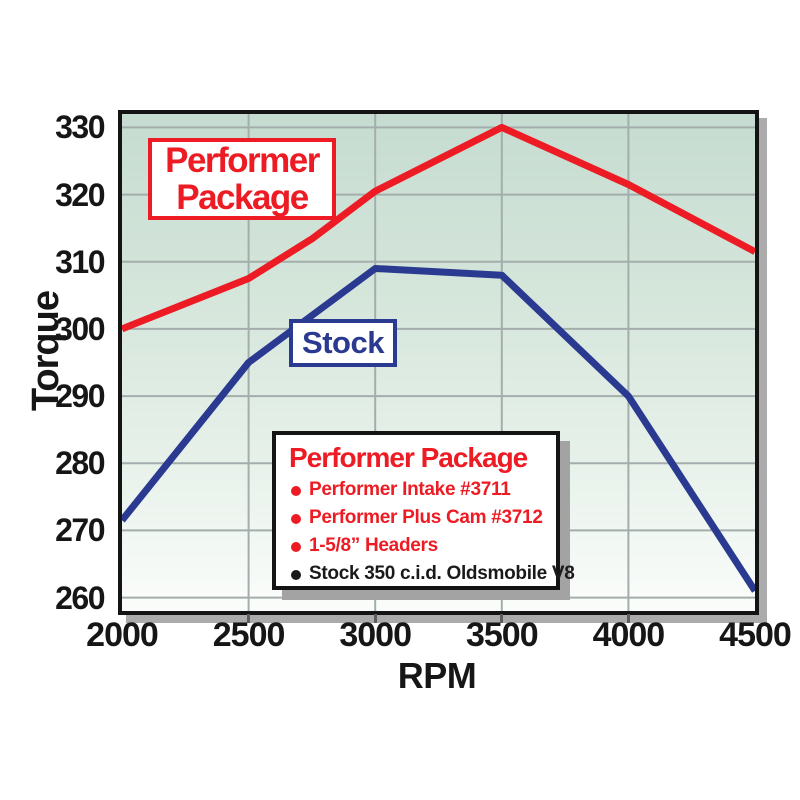 The height and width of the screenshot is (800, 800). I want to click on x-tick-label: 3000, so click(375, 635).